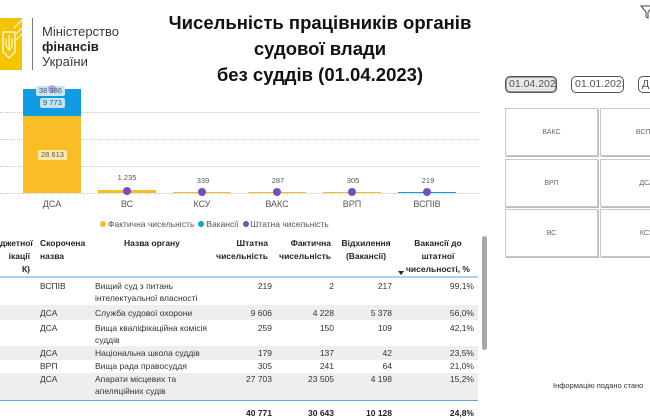 The width and height of the screenshot is (650, 420). I want to click on cell-short: ВСПІВ, so click(53, 286).